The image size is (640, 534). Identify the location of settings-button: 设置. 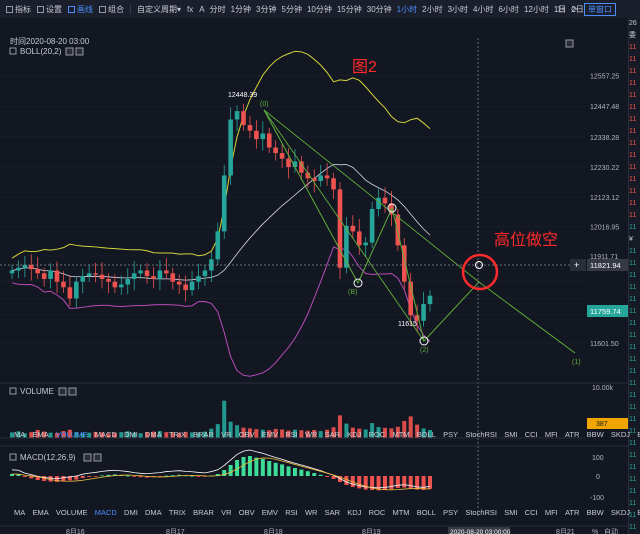
(49, 9).